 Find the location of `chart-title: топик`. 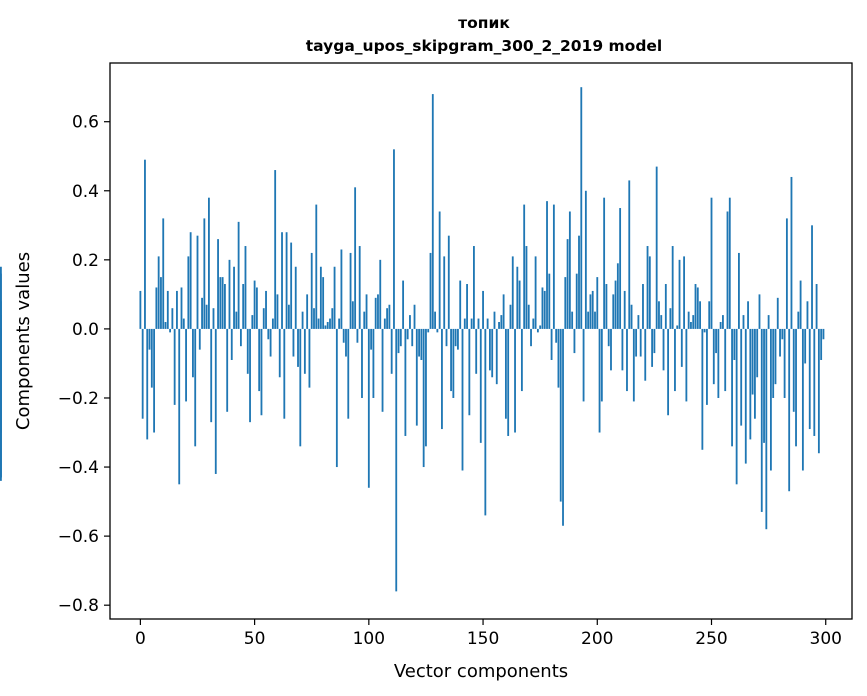

chart-title: топик is located at coordinates (484, 23).